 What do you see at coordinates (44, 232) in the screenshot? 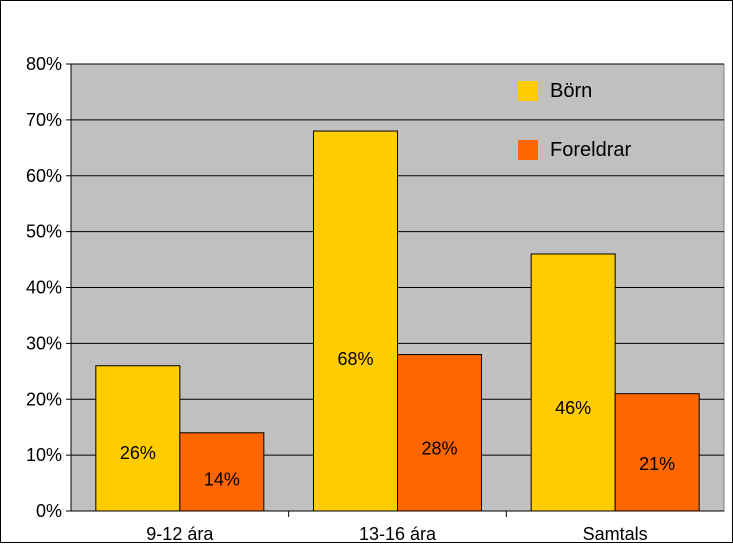
I see `y-tick-label: 50%` at bounding box center [44, 232].